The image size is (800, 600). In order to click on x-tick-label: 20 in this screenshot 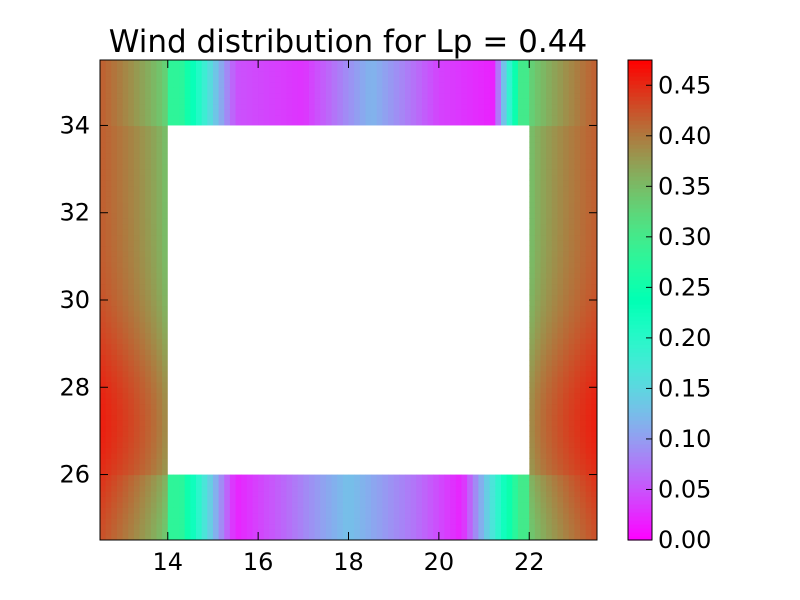, I will do `click(439, 562)`.